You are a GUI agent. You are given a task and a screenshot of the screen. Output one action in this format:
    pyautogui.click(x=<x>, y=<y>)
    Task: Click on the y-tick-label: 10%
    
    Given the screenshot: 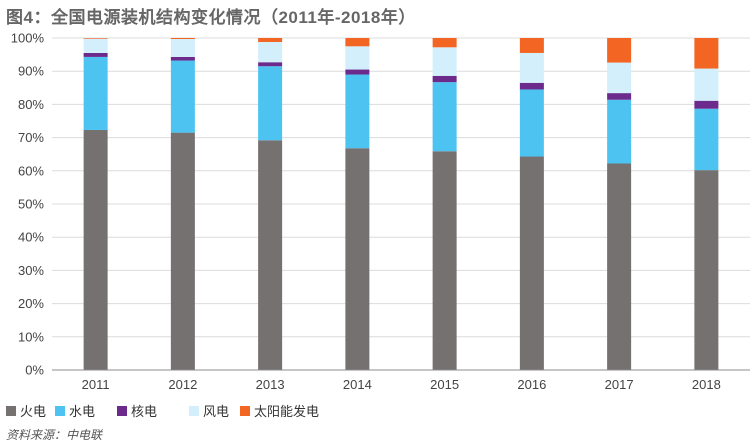 What is the action you would take?
    pyautogui.click(x=31, y=336)
    